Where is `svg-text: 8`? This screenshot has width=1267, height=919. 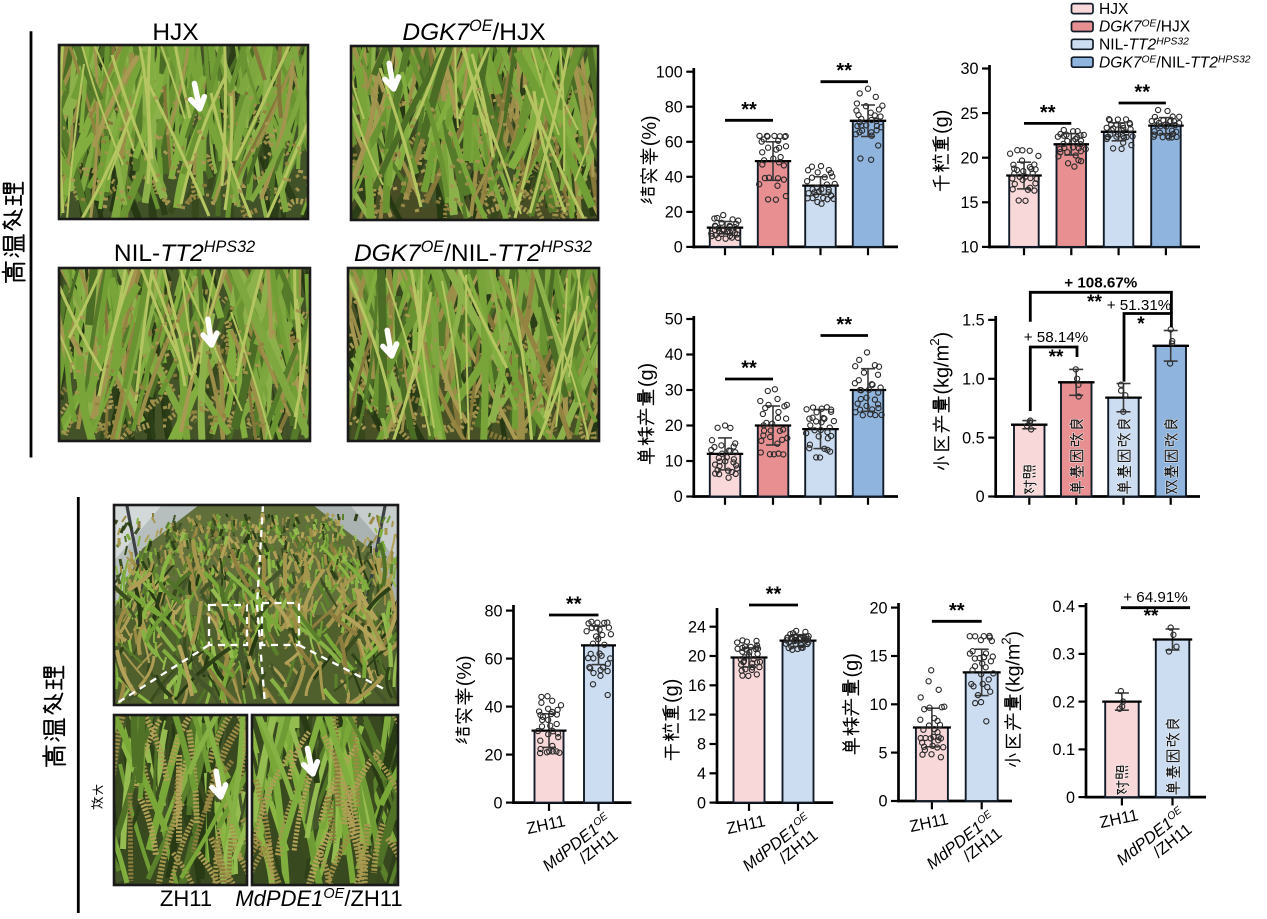
svg-text: 8 is located at coordinates (701, 745).